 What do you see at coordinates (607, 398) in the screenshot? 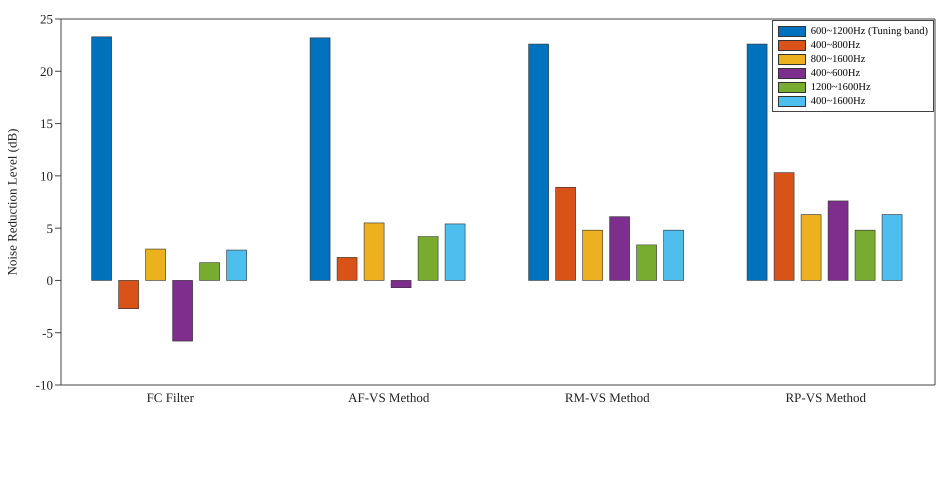
I see `x-tick-label: RM-VS Method` at bounding box center [607, 398].